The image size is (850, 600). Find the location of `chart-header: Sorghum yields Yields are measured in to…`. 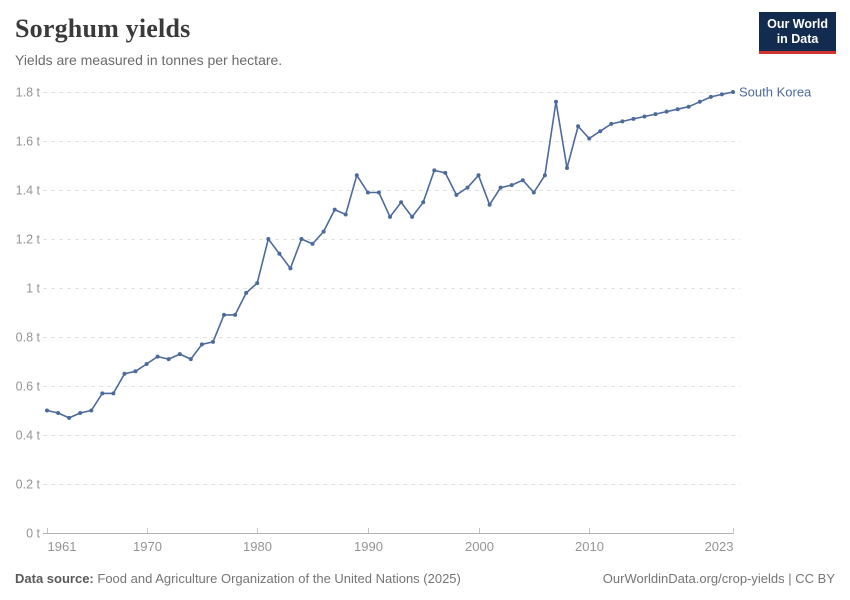

chart-header: Sorghum yields Yields are measured in to… is located at coordinates (372, 41).